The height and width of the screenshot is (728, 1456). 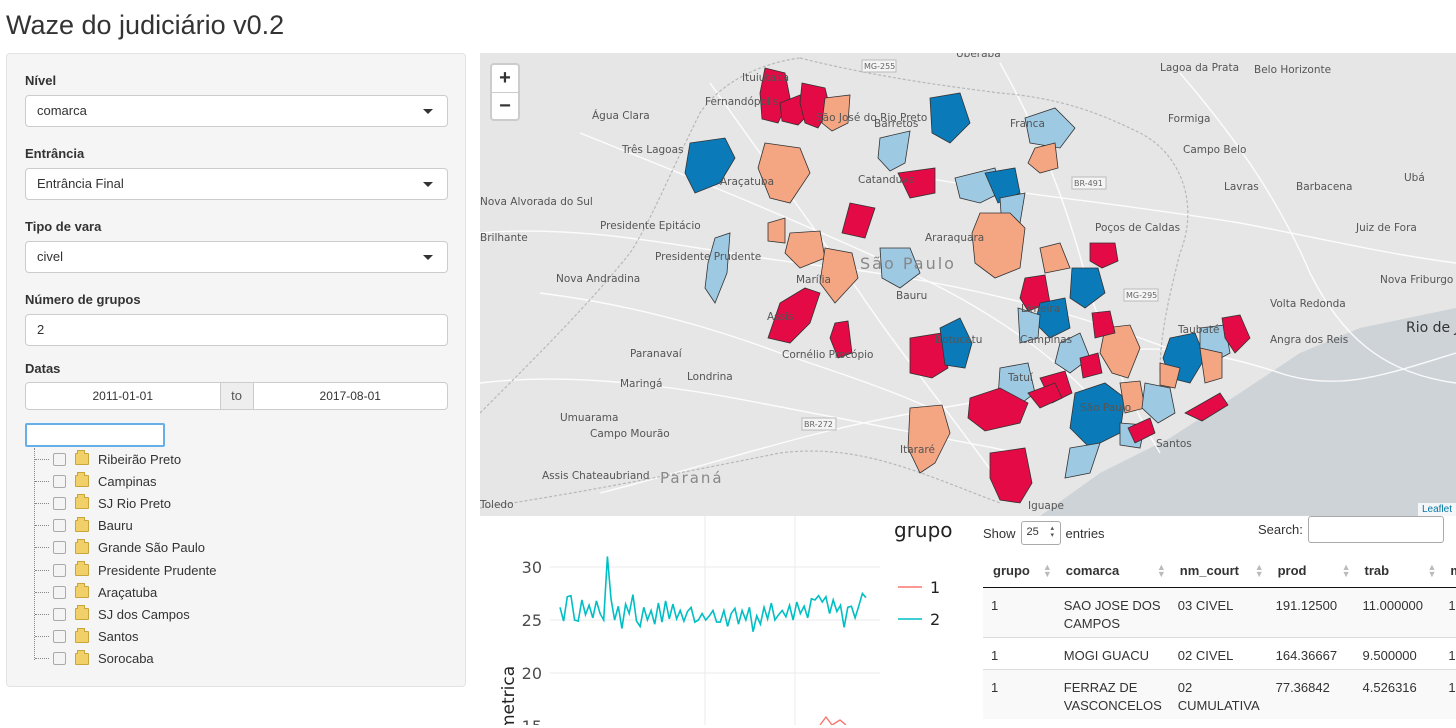 What do you see at coordinates (1448, 571) in the screenshot?
I see `column-header-med: med▲▼` at bounding box center [1448, 571].